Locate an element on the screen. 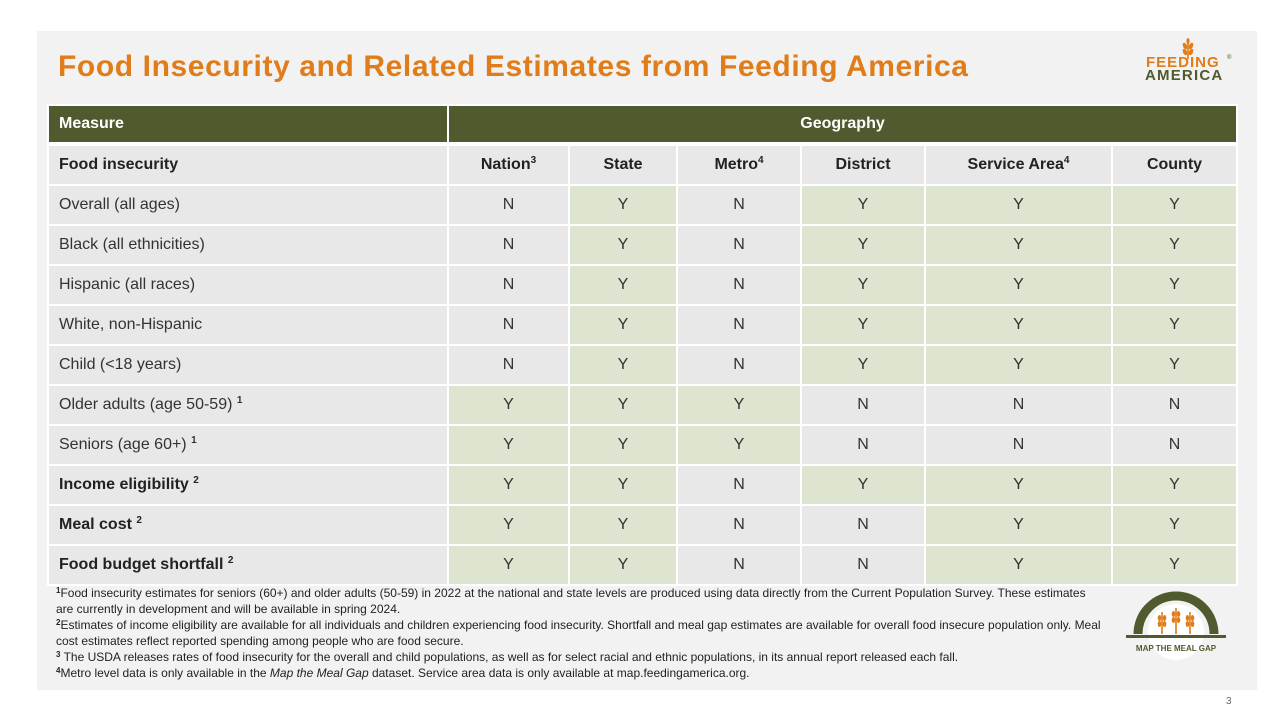  row-label: Child (<18 years) is located at coordinates (248, 365).